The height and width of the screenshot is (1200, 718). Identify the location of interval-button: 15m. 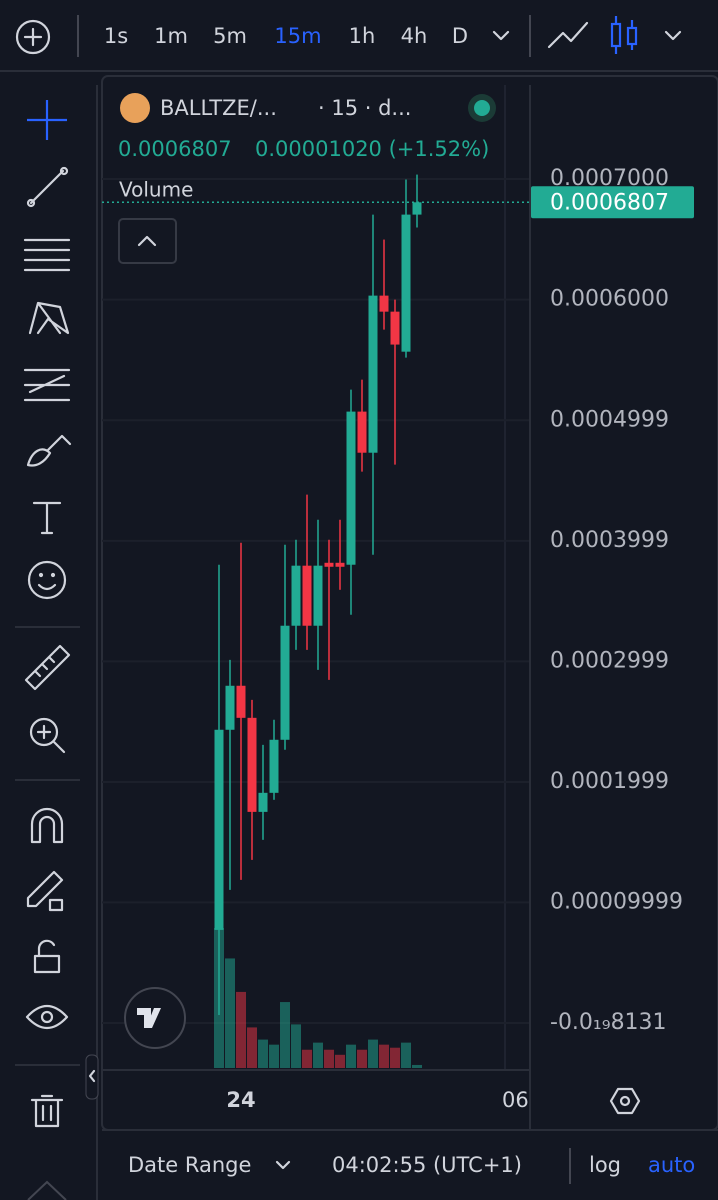
(297, 36).